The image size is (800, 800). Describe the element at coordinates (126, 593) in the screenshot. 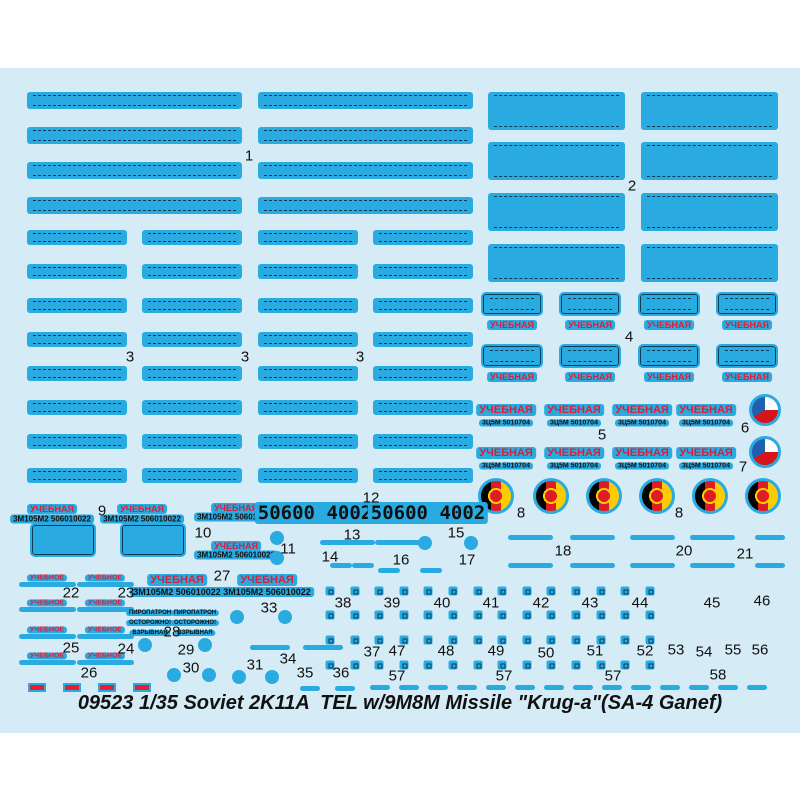

I see `decal-number-label: 23` at that location.